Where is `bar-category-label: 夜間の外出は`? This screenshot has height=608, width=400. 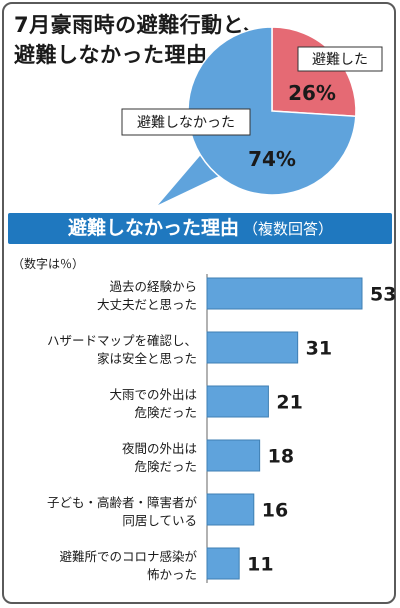 bar-category-label: 夜間の外出は is located at coordinates (159, 448).